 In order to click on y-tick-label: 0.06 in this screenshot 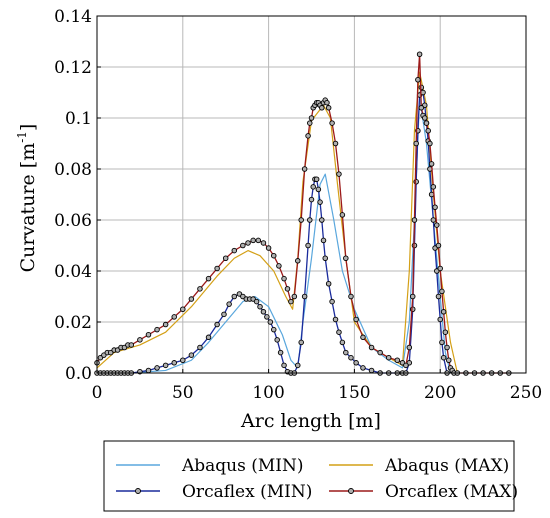, I will do `click(73, 221)`.